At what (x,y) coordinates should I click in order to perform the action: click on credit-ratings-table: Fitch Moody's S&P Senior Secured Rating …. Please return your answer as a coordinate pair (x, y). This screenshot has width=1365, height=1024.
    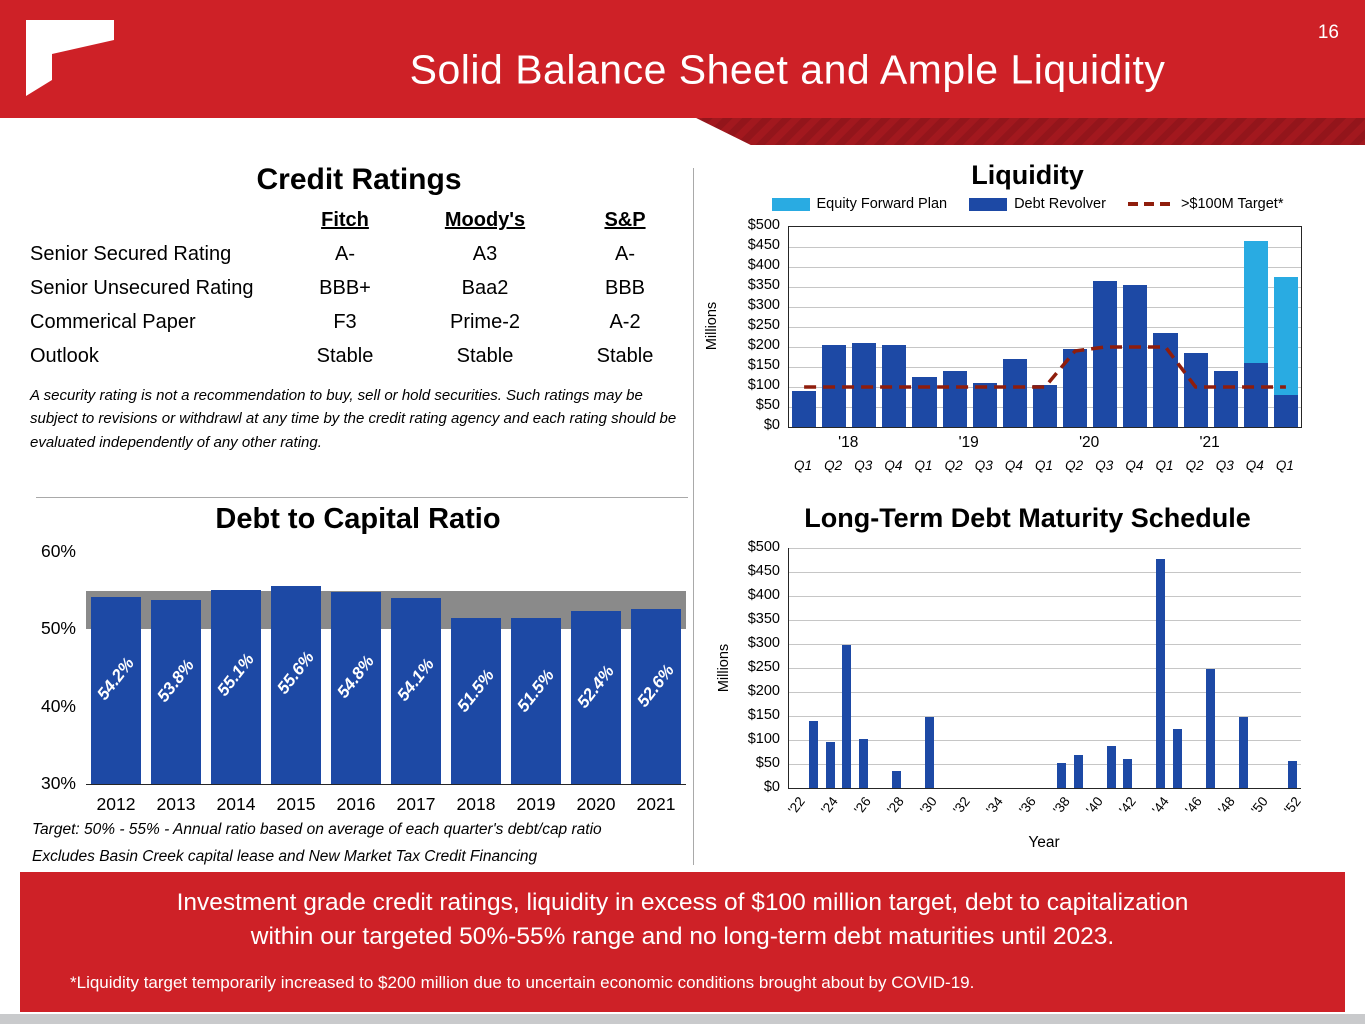
    Looking at the image, I should click on (359, 288).